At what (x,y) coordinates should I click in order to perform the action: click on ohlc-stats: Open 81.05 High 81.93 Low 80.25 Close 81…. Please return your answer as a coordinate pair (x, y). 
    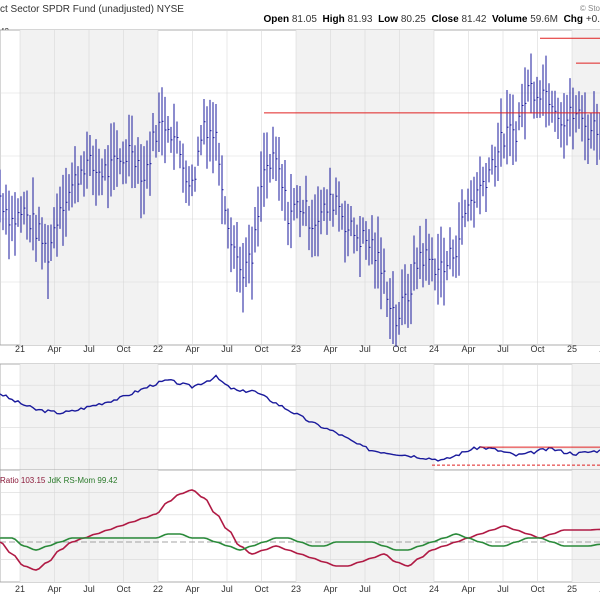
    Looking at the image, I should click on (431, 19).